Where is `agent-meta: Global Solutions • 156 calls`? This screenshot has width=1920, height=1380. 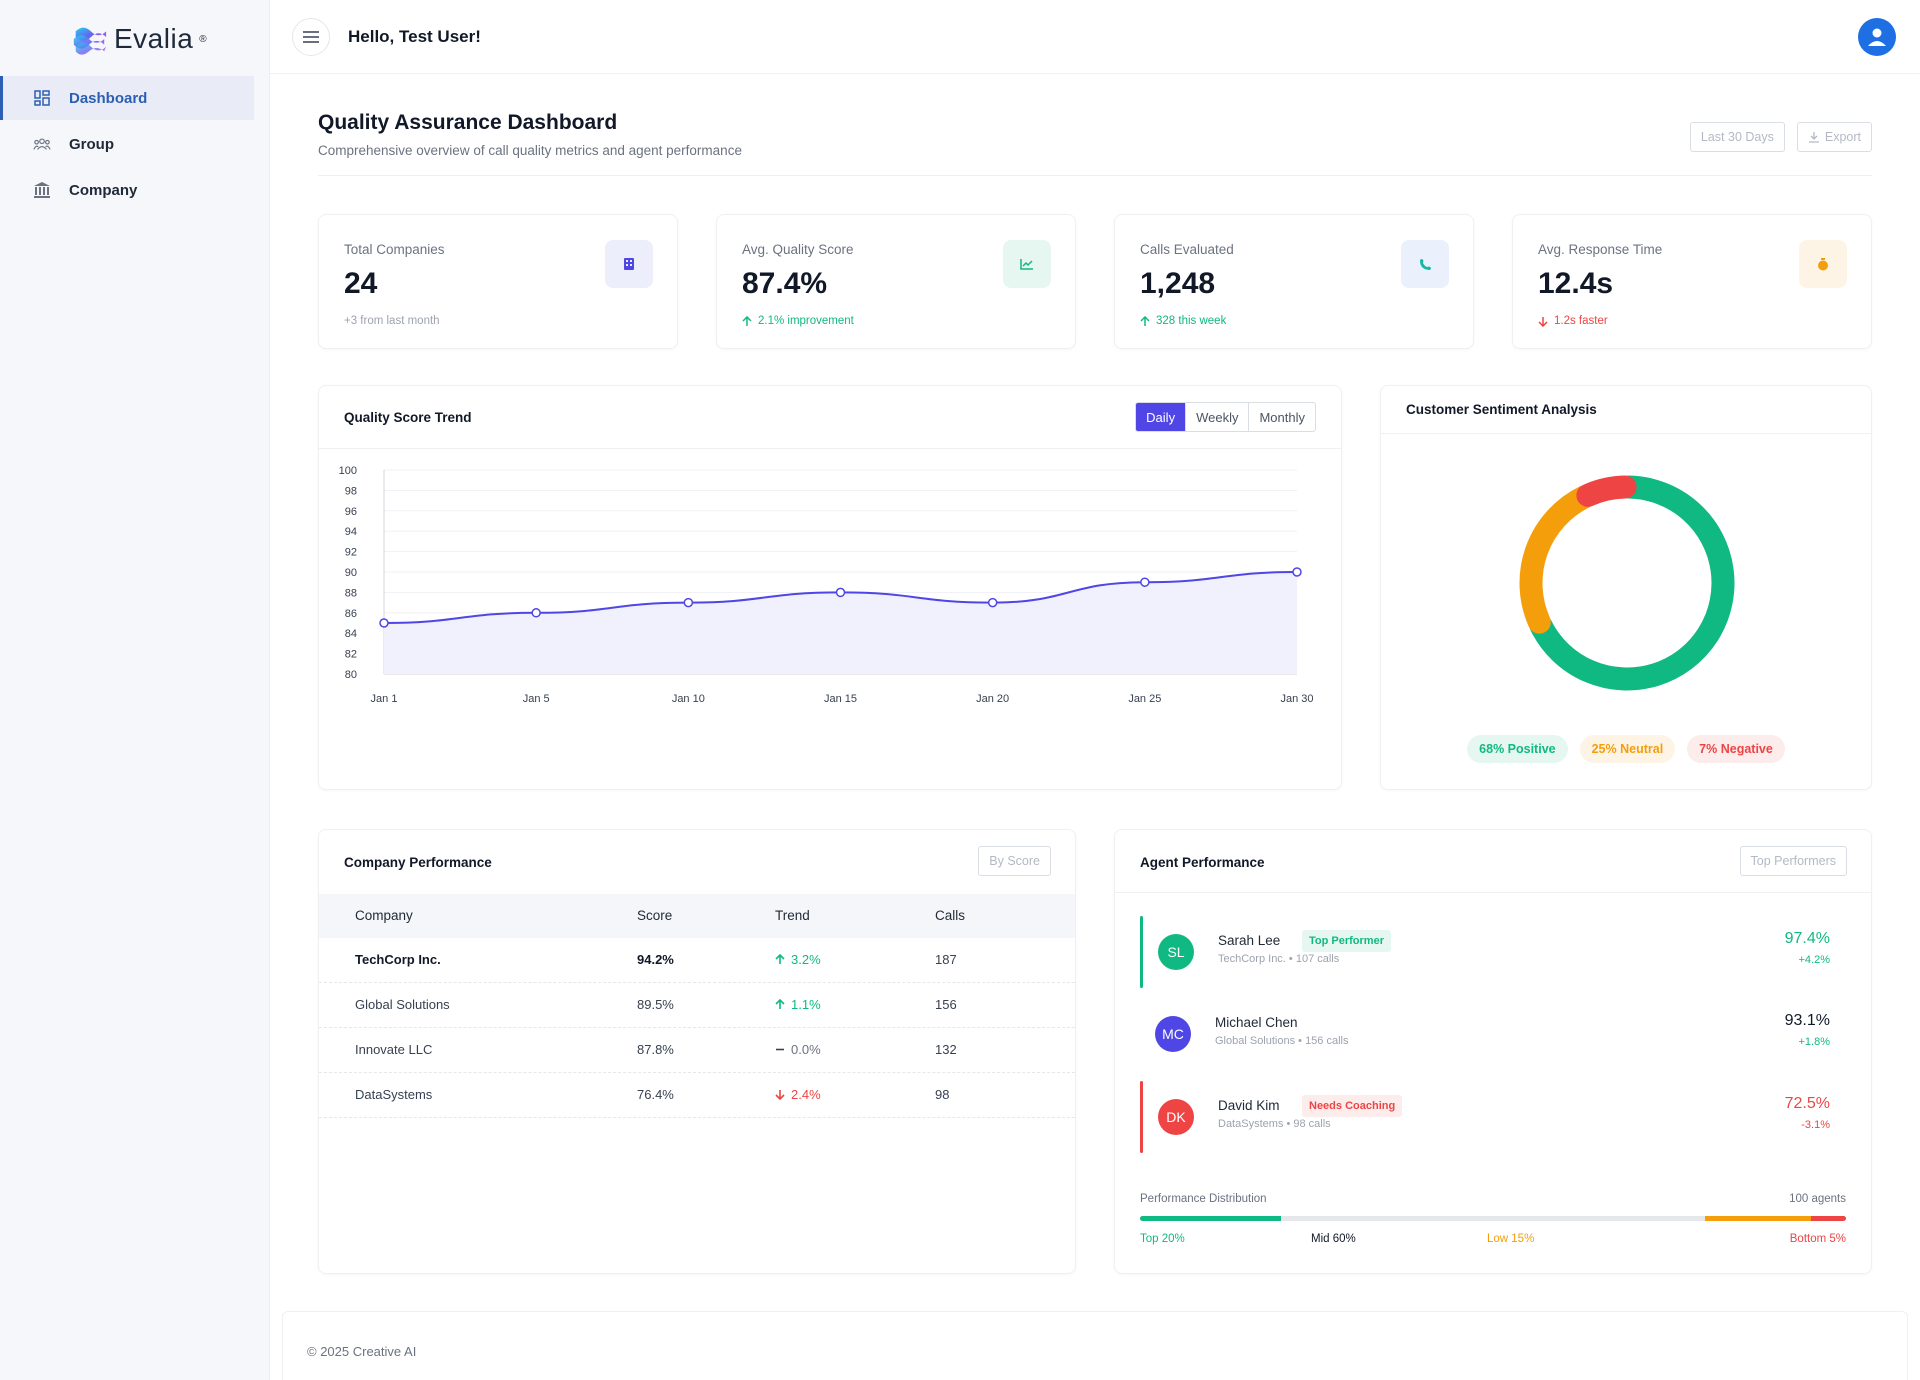
agent-meta: Global Solutions • 156 calls is located at coordinates (1282, 1041).